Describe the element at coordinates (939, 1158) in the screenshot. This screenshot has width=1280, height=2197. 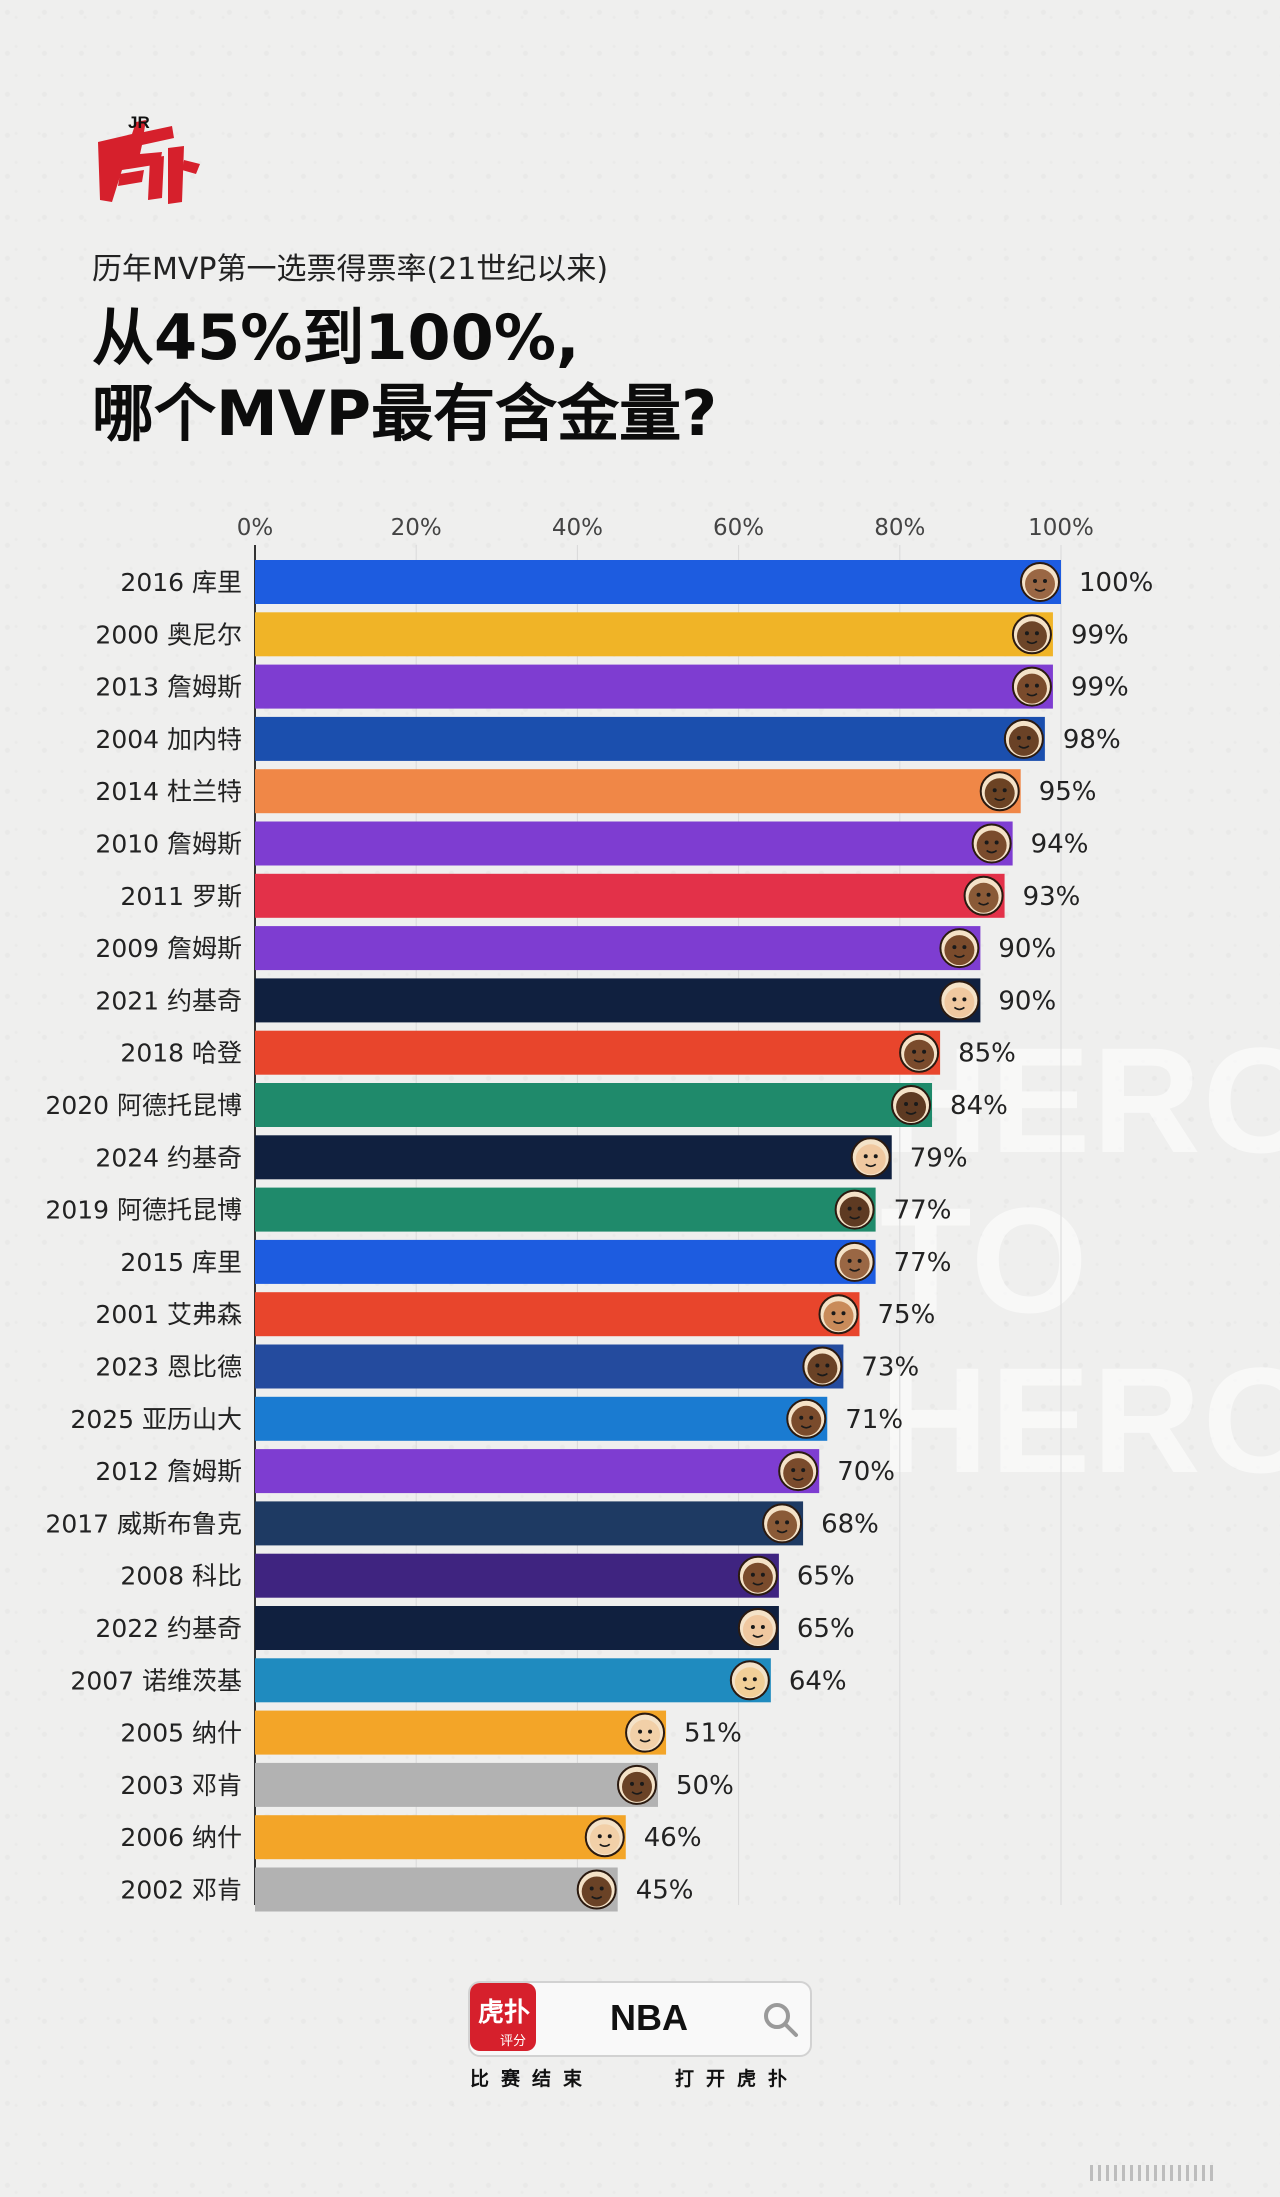
I see `value-label: 79%` at that location.